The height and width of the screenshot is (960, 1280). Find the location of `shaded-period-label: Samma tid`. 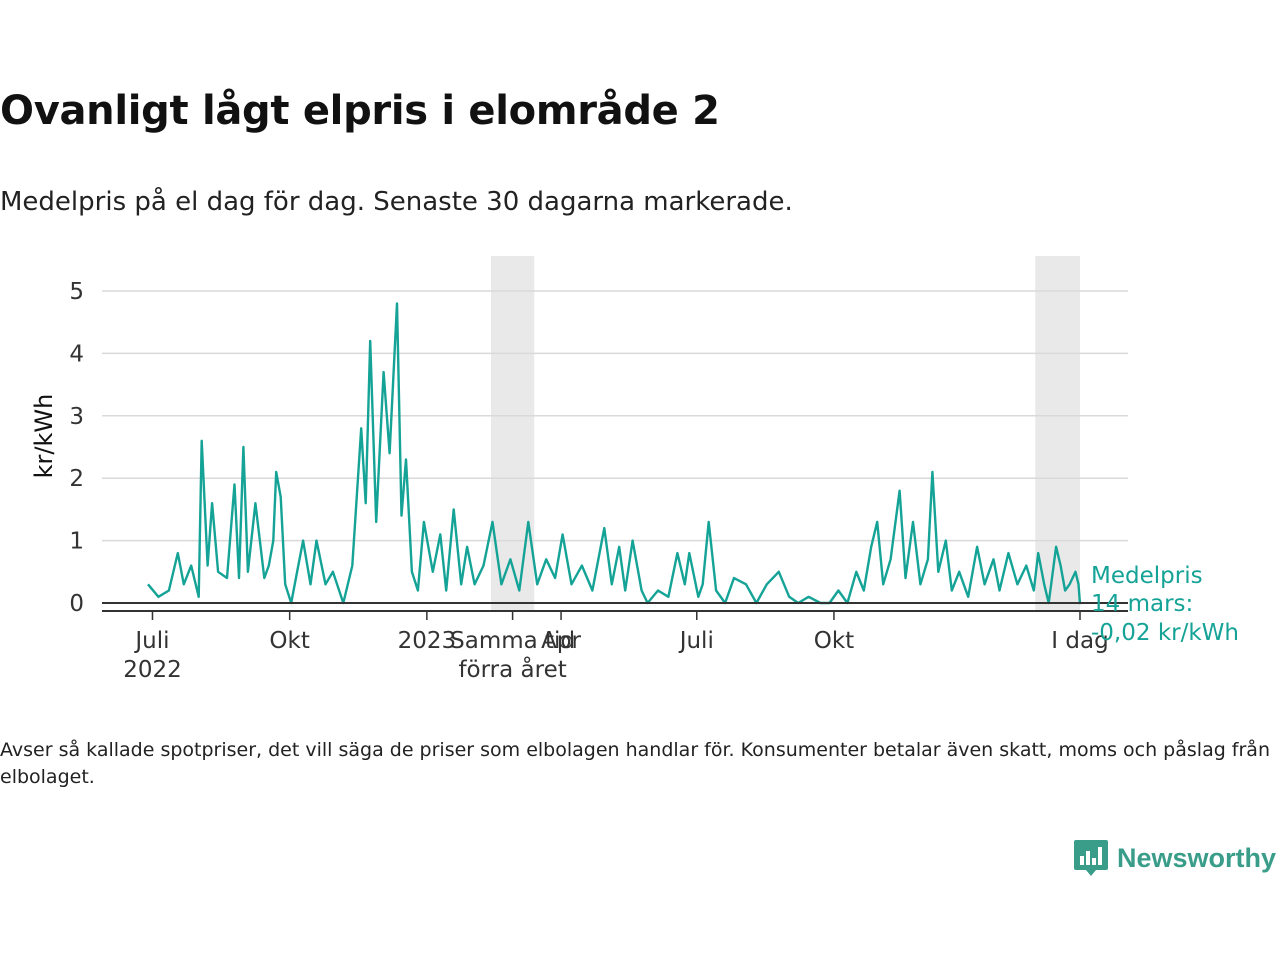

shaded-period-label: Samma tid is located at coordinates (512, 641).